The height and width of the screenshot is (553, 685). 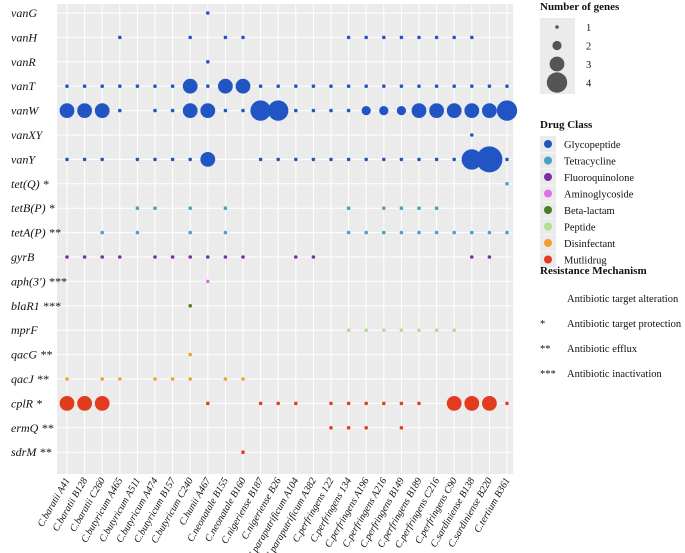 I want to click on gene-label-mprF: mprF, so click(x=24, y=330).